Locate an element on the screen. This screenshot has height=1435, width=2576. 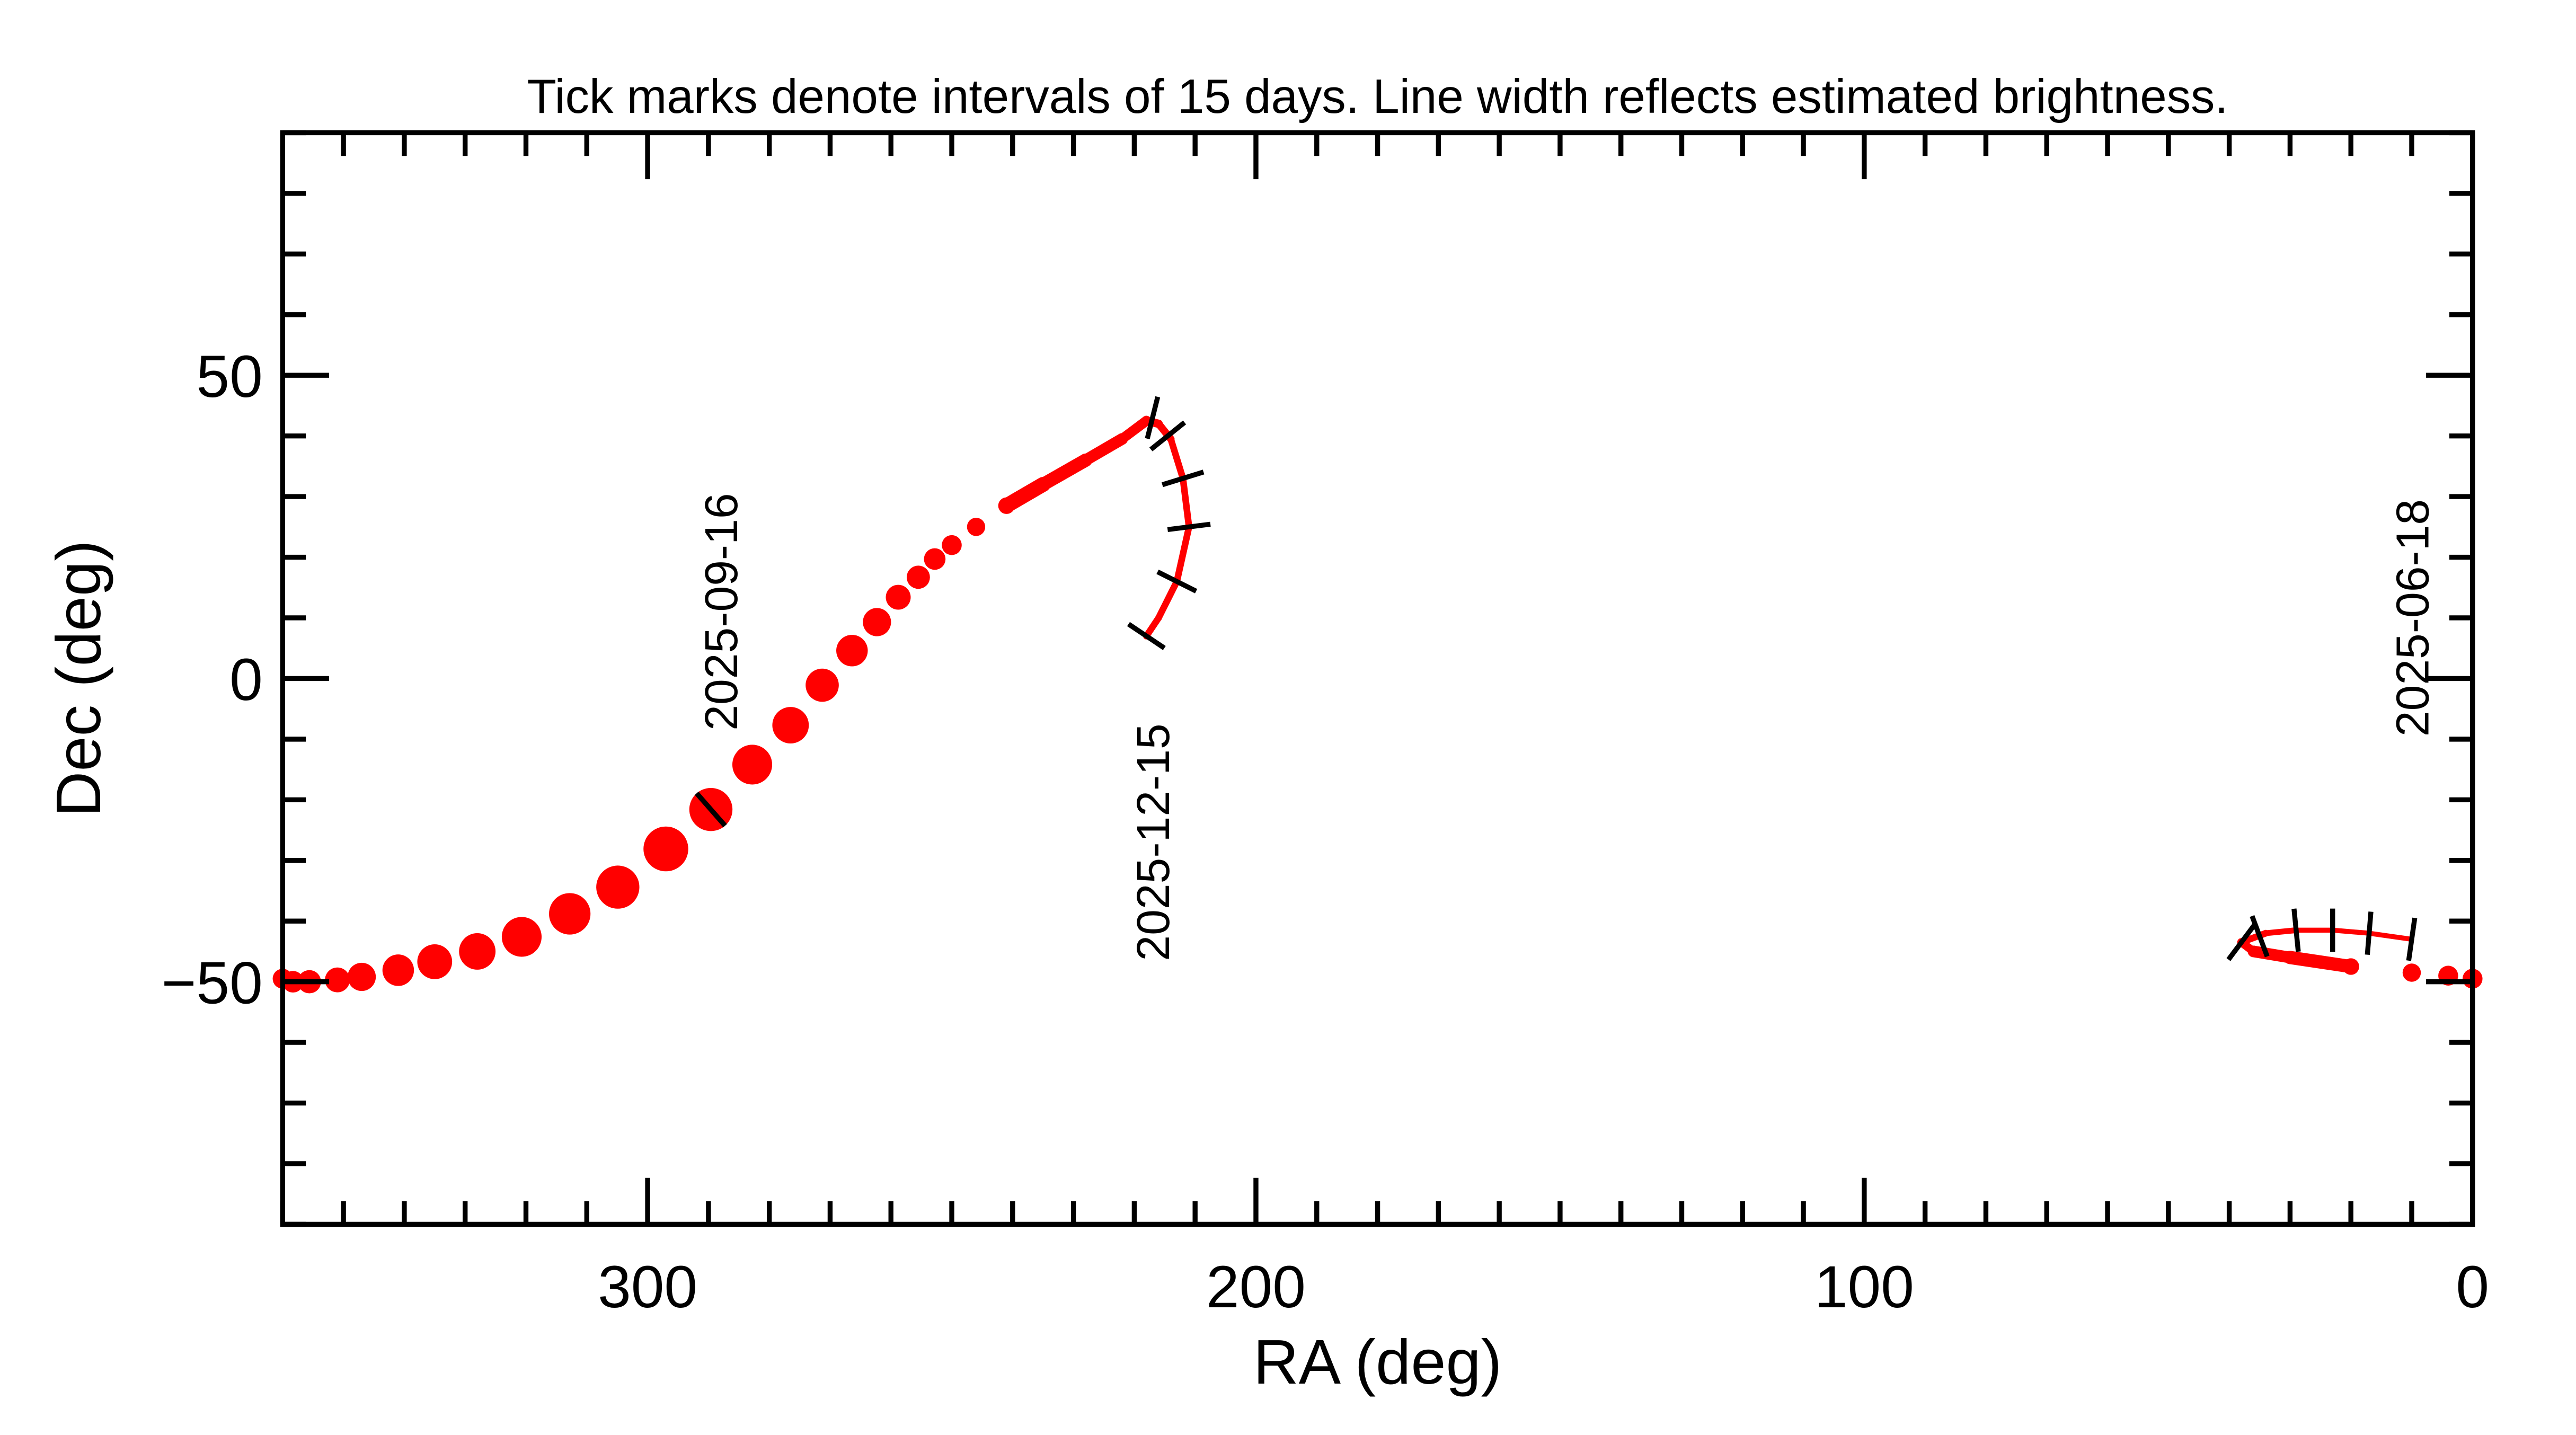
y-tick-label: −50 is located at coordinates (212, 983).